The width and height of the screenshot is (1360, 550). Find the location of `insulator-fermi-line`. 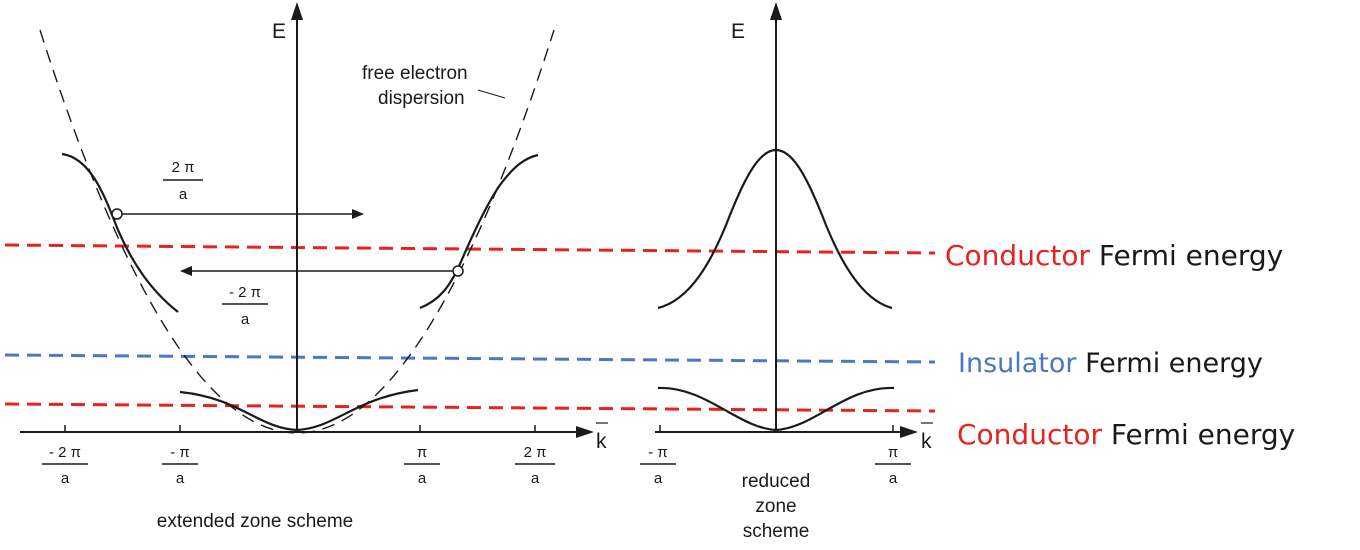

insulator-fermi-line is located at coordinates (470, 358).